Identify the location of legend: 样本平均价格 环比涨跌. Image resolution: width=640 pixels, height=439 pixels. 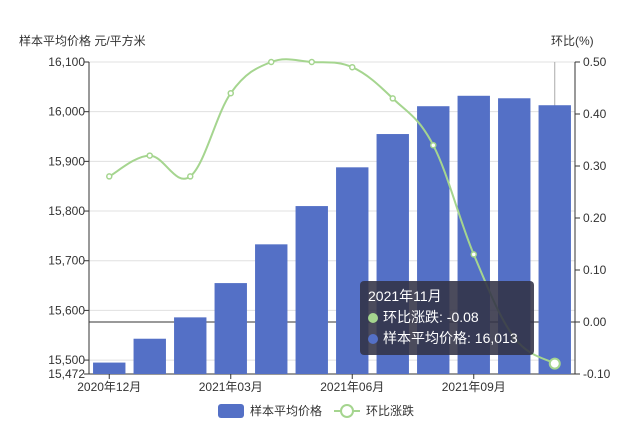
(322, 410).